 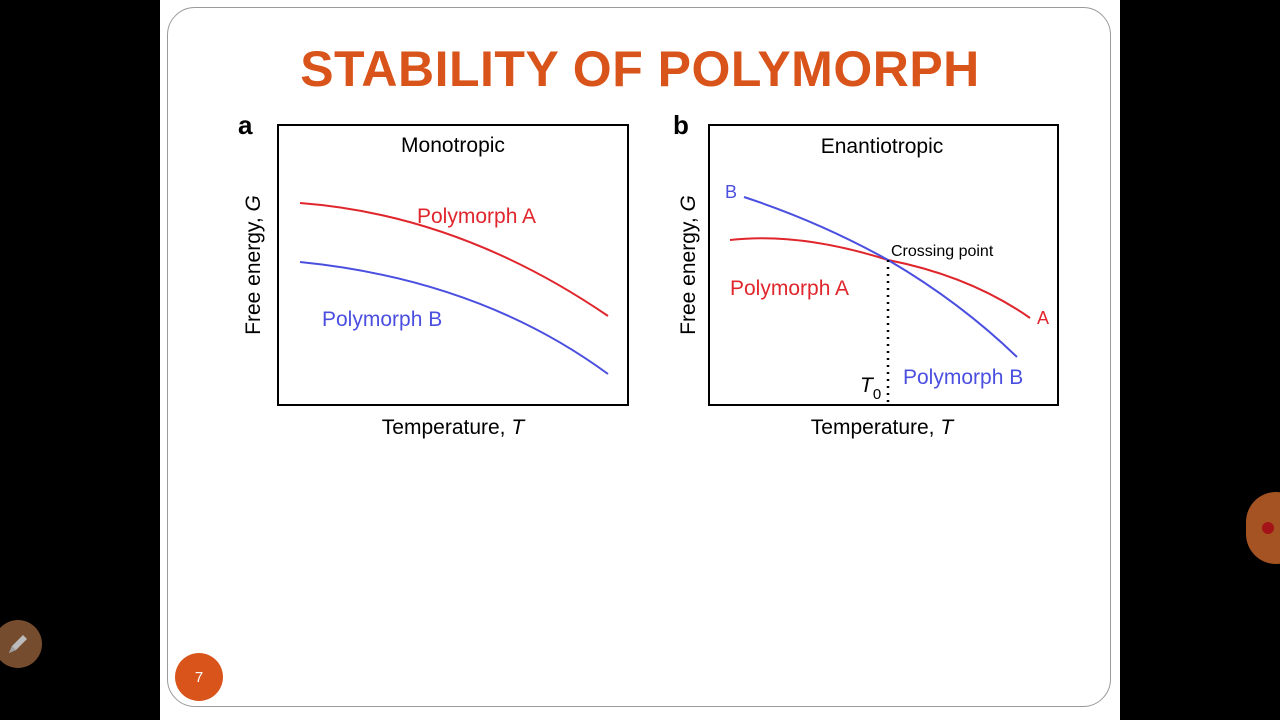 What do you see at coordinates (731, 192) in the screenshot?
I see `panel-b-end-label-b: B` at bounding box center [731, 192].